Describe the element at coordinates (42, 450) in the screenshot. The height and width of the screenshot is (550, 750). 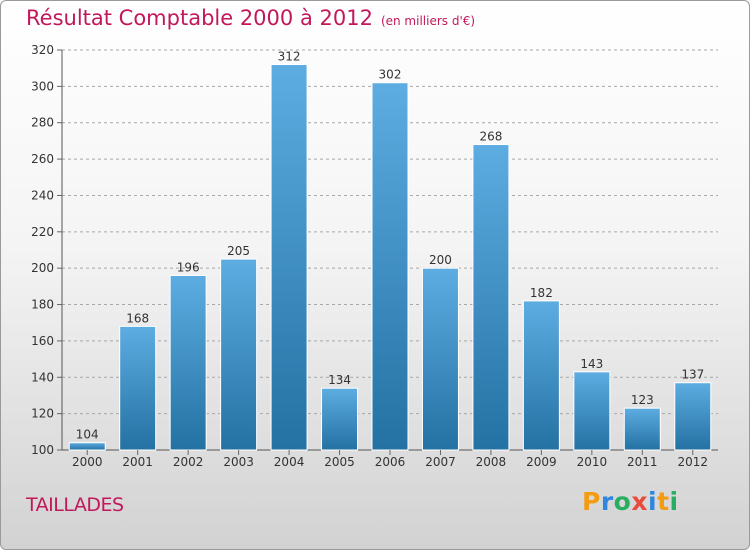
I see `y-tick-label: 100` at that location.